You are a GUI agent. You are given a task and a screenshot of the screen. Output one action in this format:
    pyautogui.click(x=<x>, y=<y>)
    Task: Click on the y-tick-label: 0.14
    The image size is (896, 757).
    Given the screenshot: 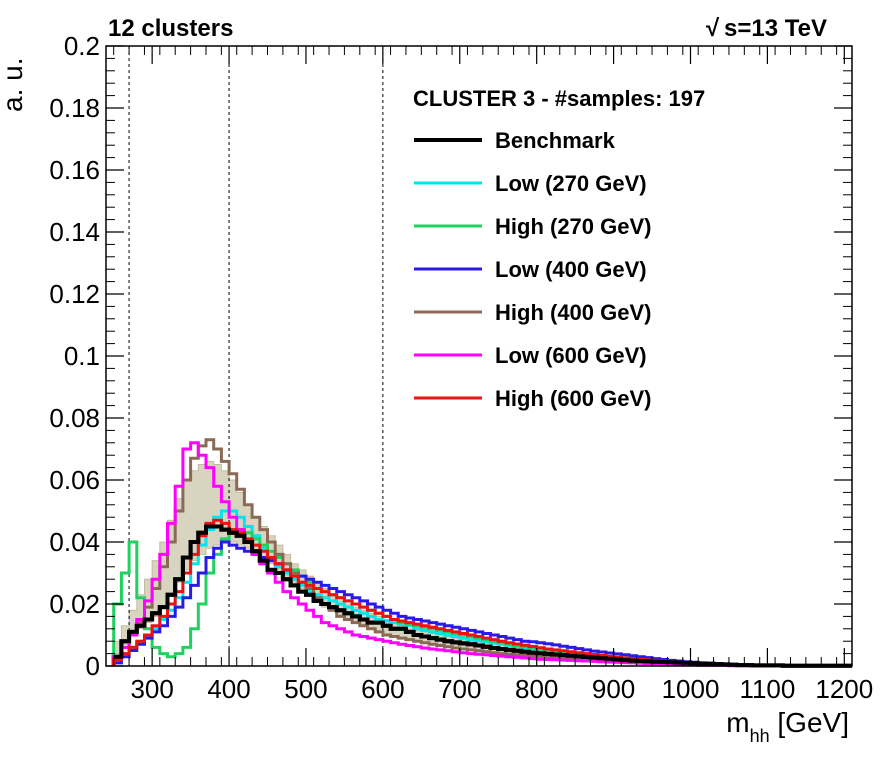 What is the action you would take?
    pyautogui.click(x=74, y=232)
    